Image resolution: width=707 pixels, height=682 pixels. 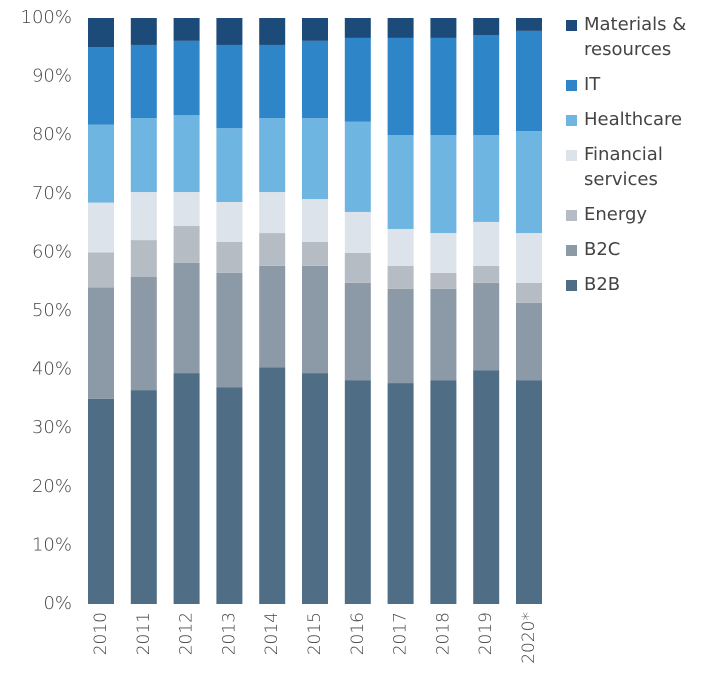 I want to click on y-tick-label: 10%, so click(x=52, y=544).